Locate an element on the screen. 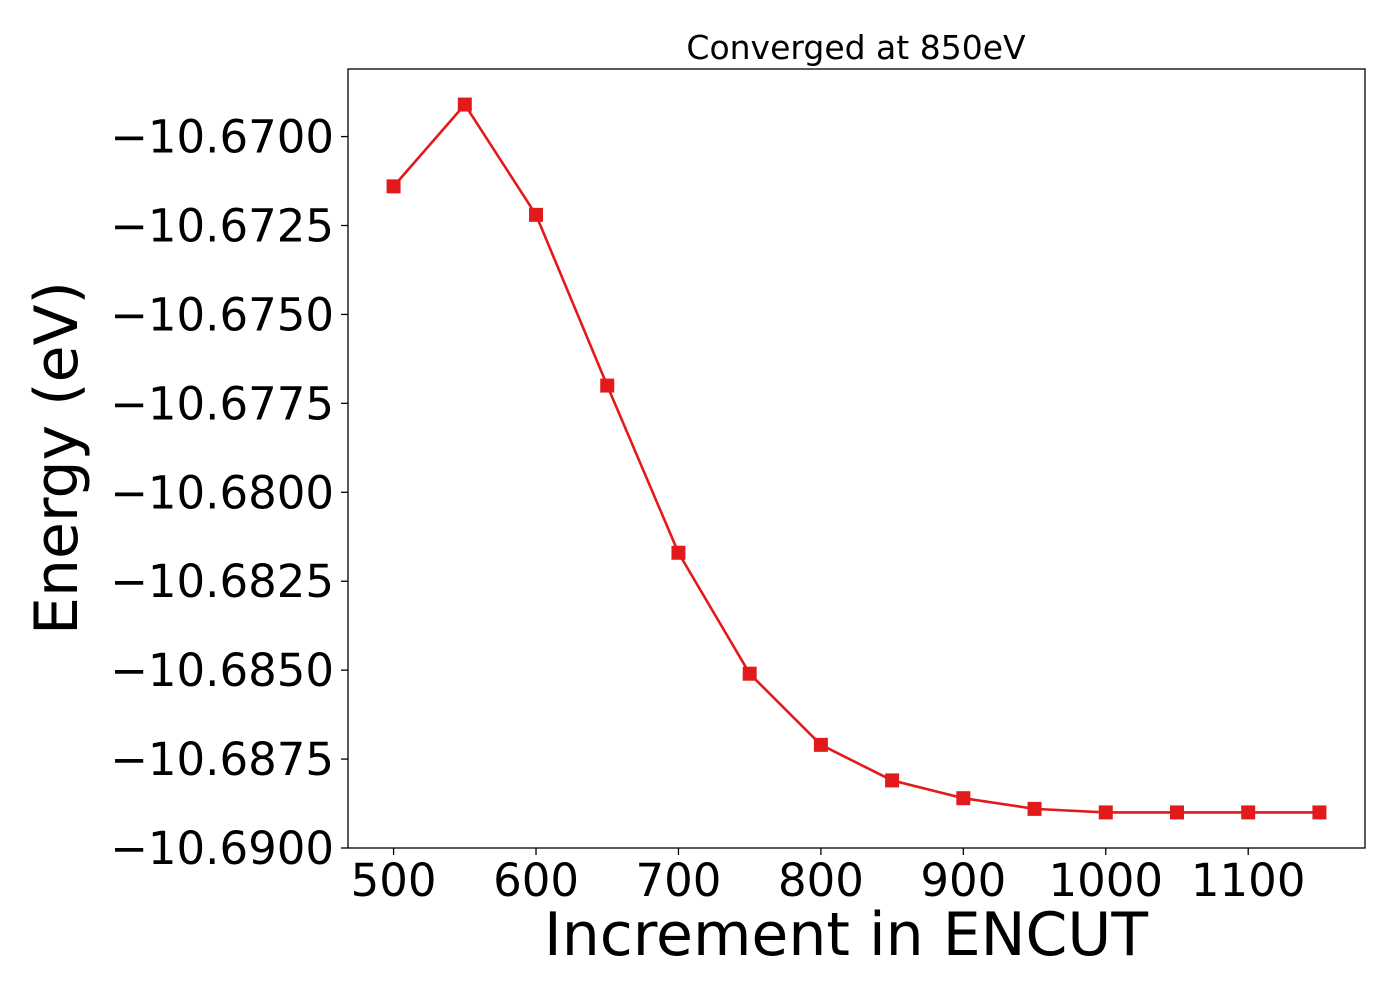 The image size is (1400, 1000). y-tick-label: −10.6725 is located at coordinates (222, 226).